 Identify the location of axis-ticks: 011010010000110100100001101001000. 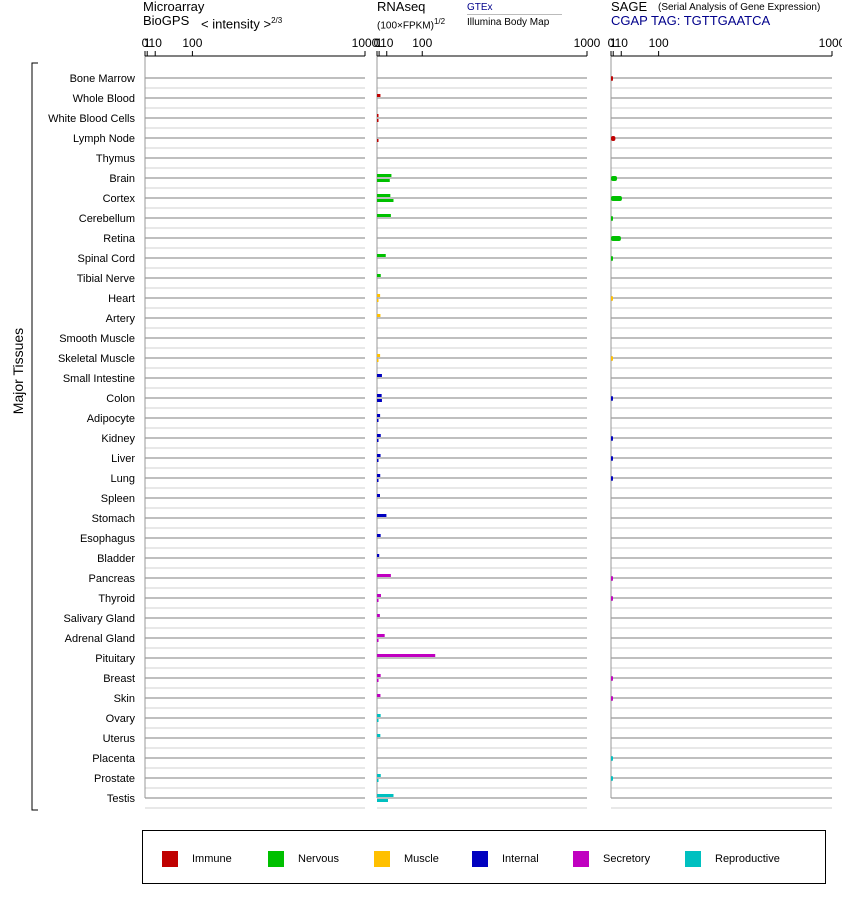
(492, 46).